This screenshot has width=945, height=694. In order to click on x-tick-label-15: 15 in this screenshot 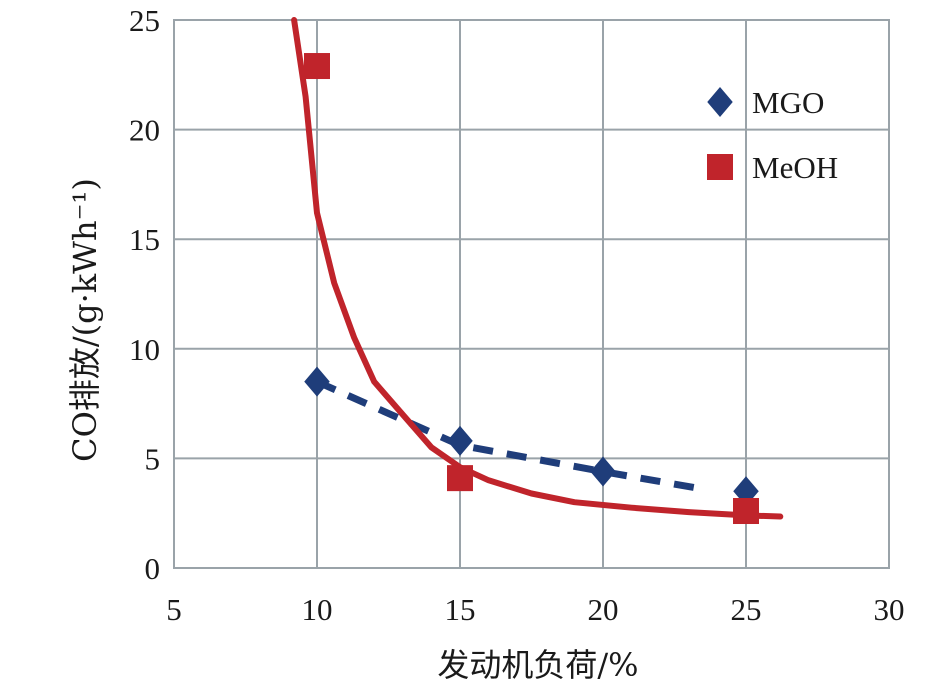, I will do `click(460, 609)`.